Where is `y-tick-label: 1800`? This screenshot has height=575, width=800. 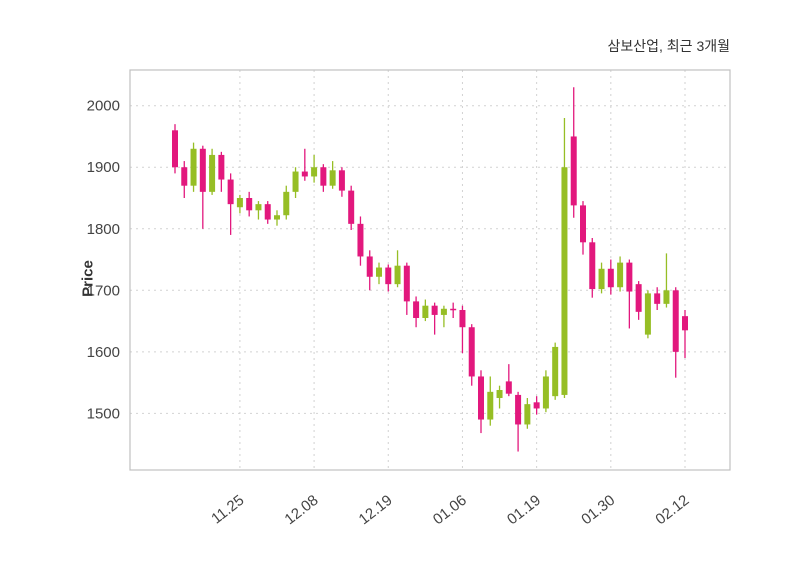 y-tick-label: 1800 is located at coordinates (103, 229).